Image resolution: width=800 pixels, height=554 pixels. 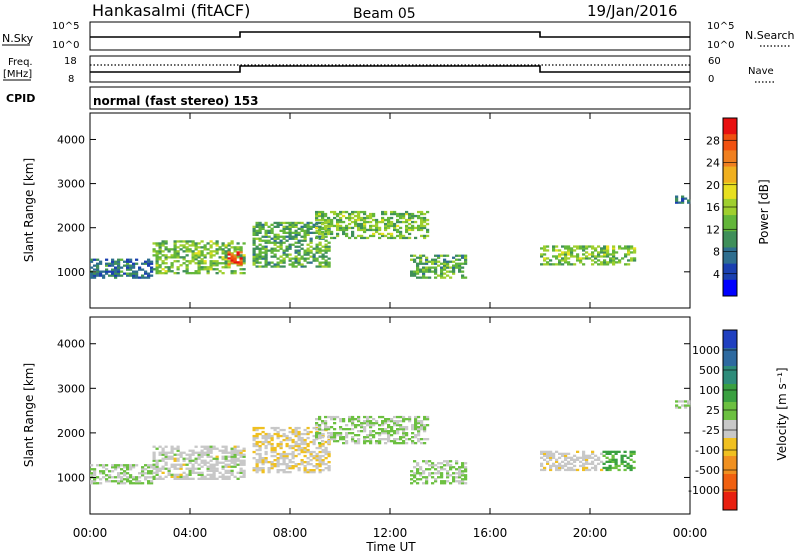 I want to click on x-axis-label: Time UT, so click(x=390, y=547).